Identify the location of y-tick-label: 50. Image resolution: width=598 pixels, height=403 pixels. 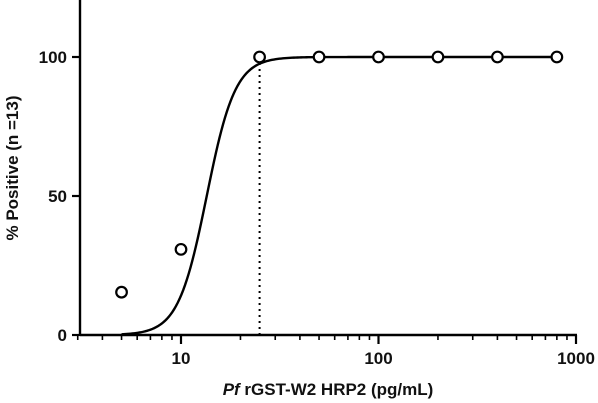
(57, 196).